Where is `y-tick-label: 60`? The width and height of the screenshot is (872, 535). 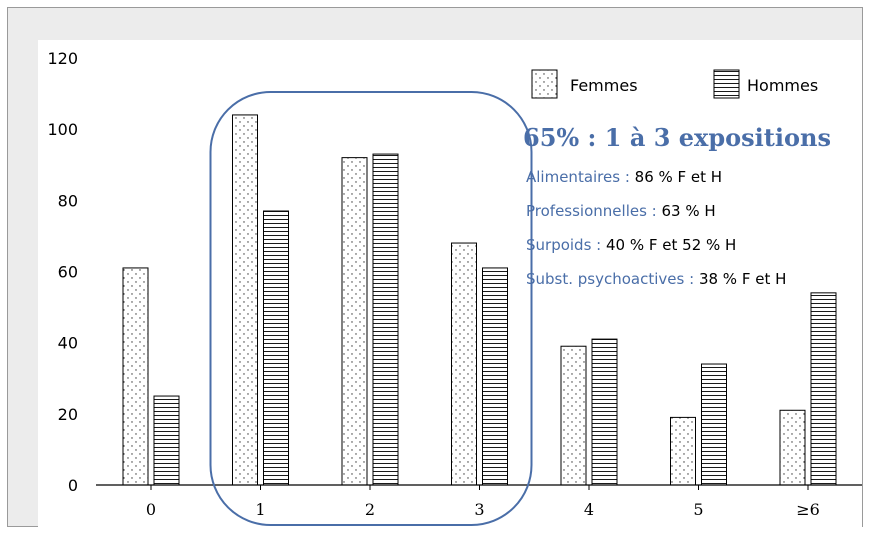
y-tick-label: 60 is located at coordinates (68, 272).